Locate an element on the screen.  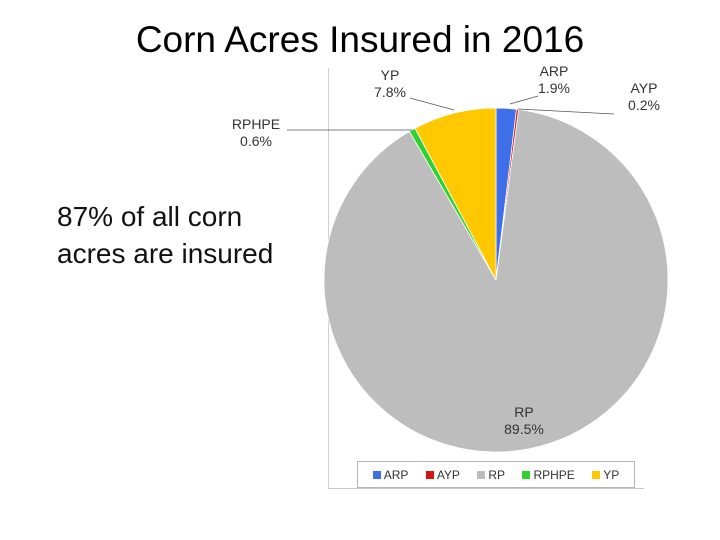
legend-label-yp: YP is located at coordinates (611, 474).